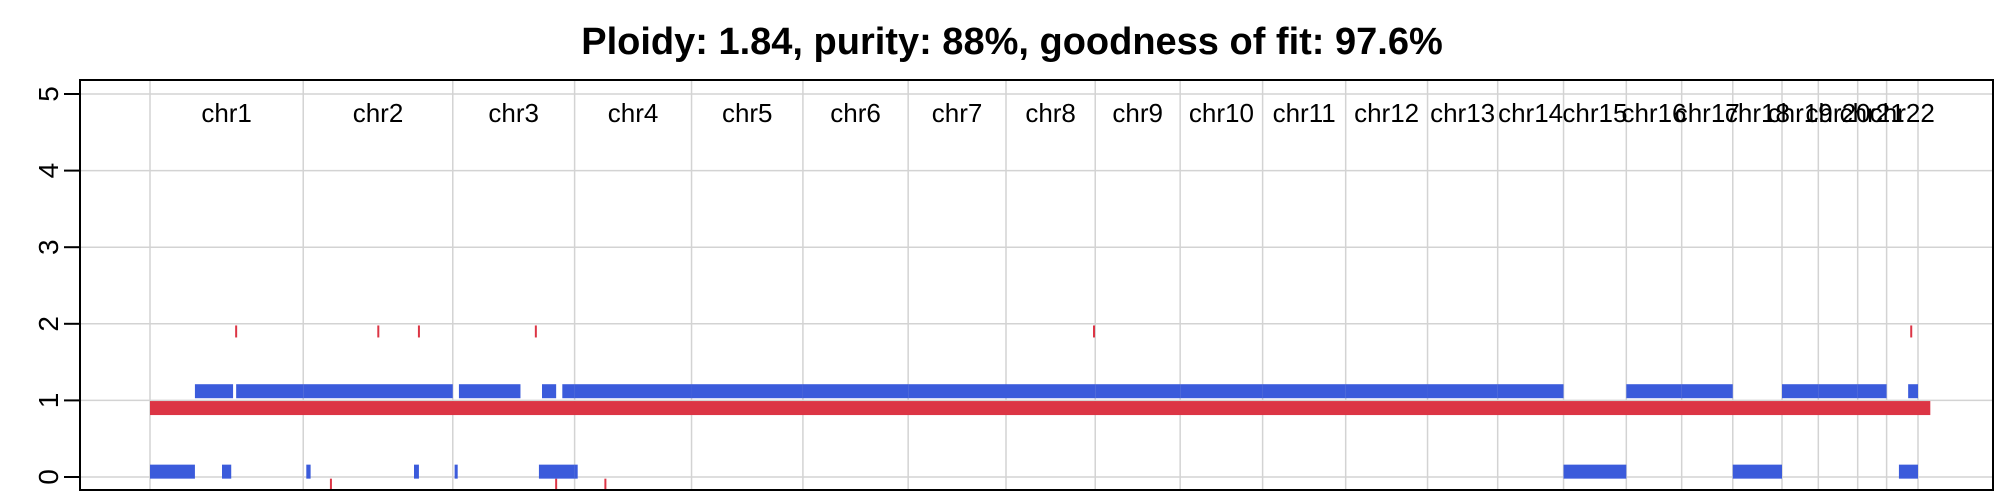  I want to click on chromosome-label: chr2, so click(378, 113).